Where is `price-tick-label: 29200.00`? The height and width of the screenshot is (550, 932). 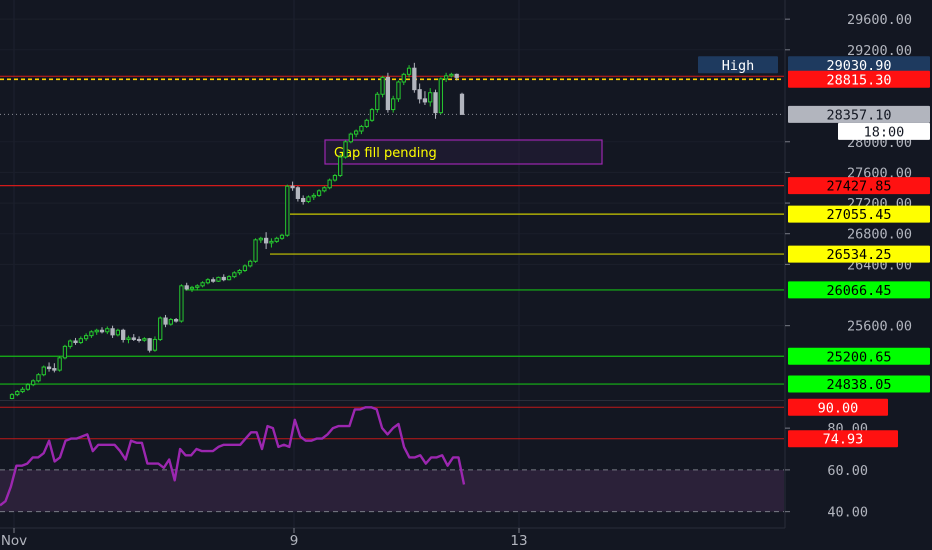 price-tick-label: 29200.00 is located at coordinates (879, 51).